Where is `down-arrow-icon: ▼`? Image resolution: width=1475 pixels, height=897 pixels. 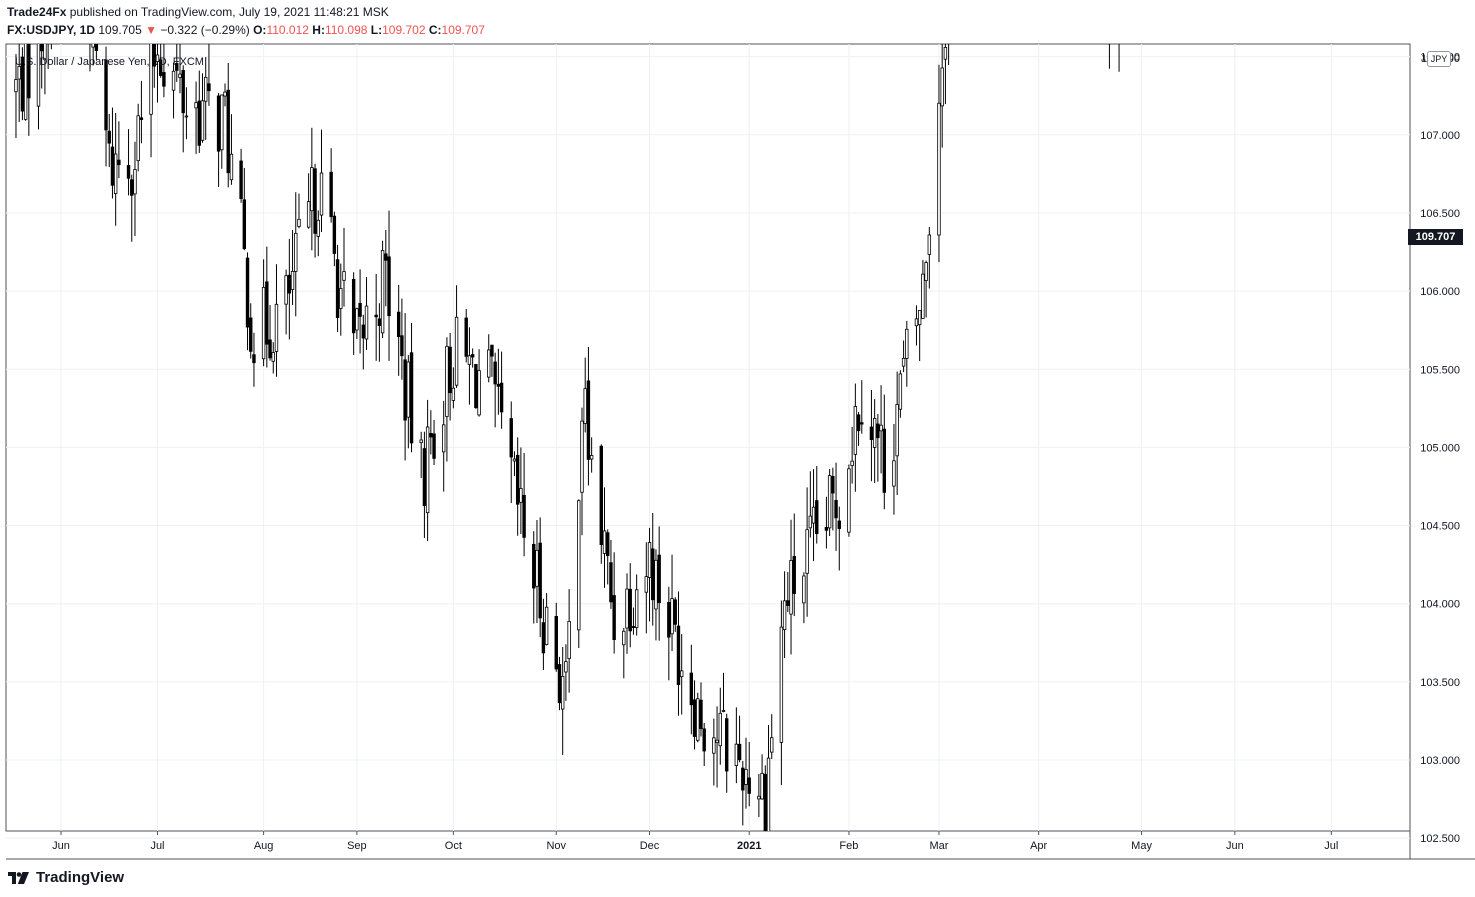 down-arrow-icon: ▼ is located at coordinates (151, 30).